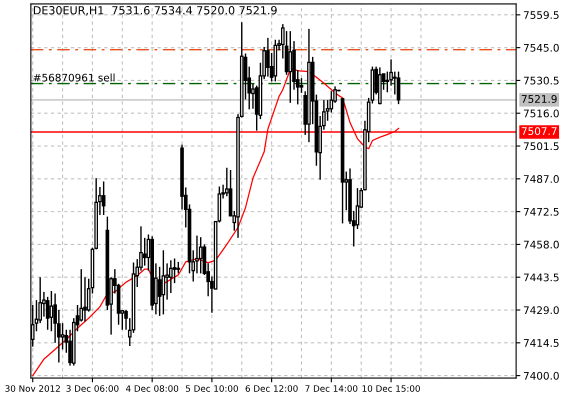 Image resolution: width=561 pixels, height=398 pixels. Describe the element at coordinates (152, 388) in the screenshot. I see `x-tick-label: 4 Dec 08:00` at that location.